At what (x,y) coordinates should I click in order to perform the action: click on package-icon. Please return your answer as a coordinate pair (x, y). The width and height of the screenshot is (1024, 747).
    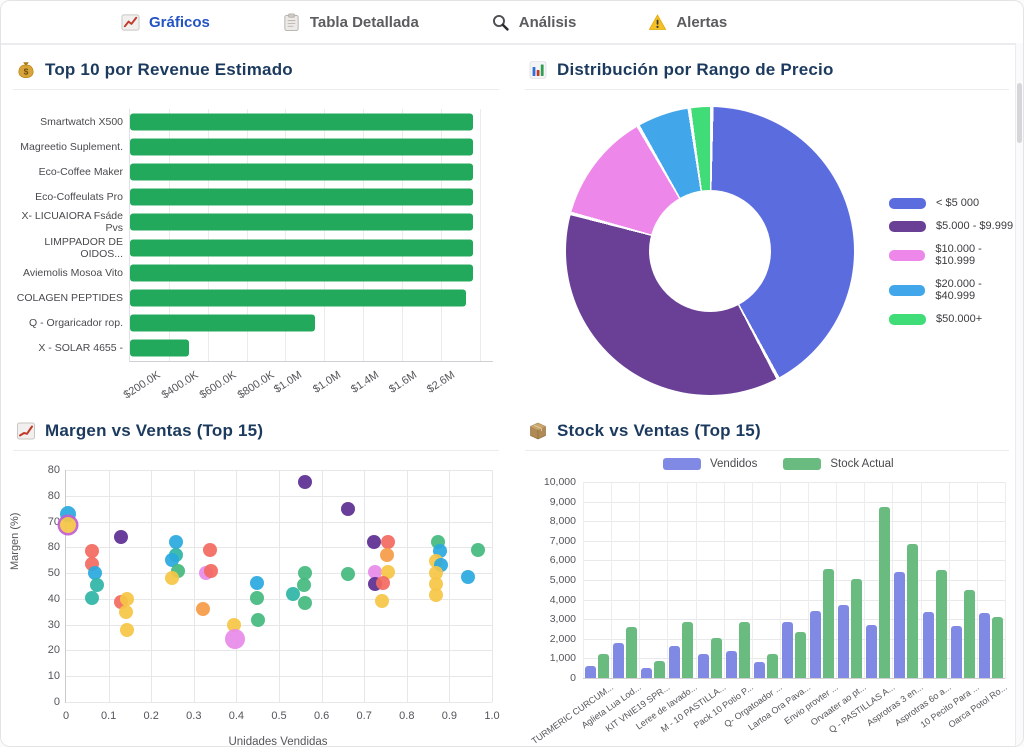
    Looking at the image, I should click on (538, 431).